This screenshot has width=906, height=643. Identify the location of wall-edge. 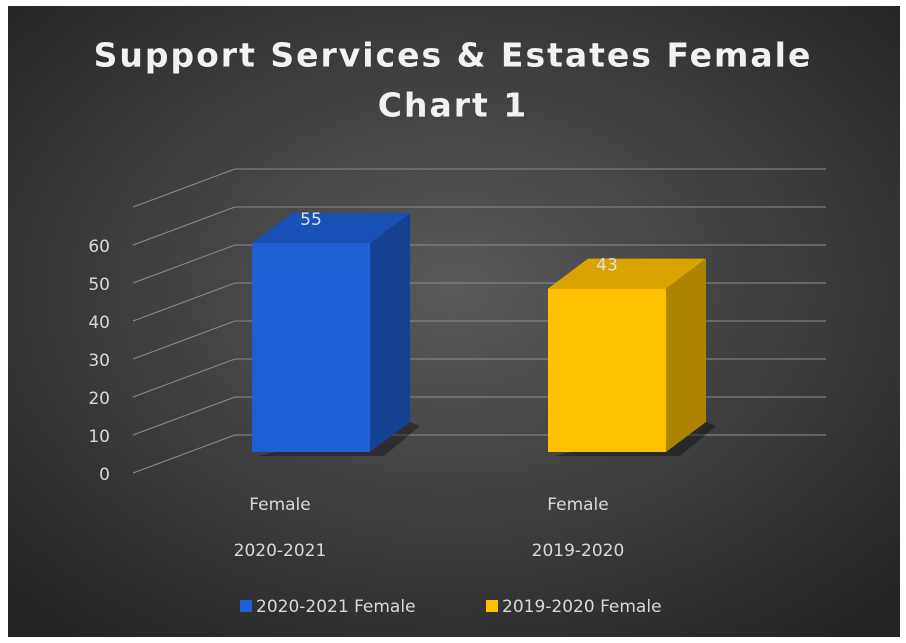
(184, 188).